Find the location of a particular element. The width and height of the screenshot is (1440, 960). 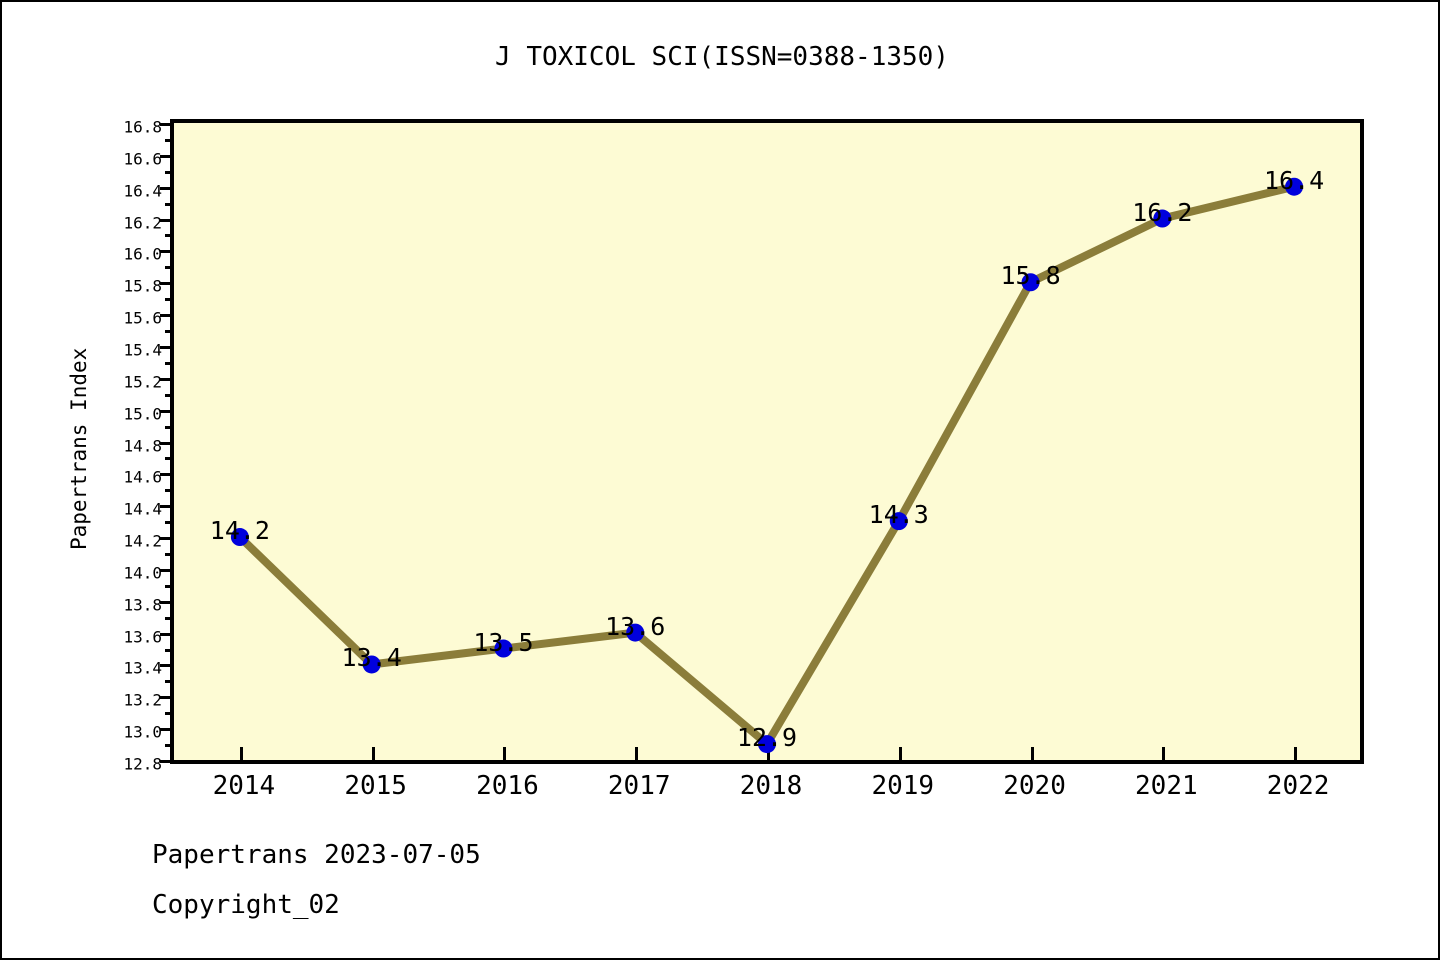

y-axis-tick-label: 13.6 is located at coordinates (142, 637).